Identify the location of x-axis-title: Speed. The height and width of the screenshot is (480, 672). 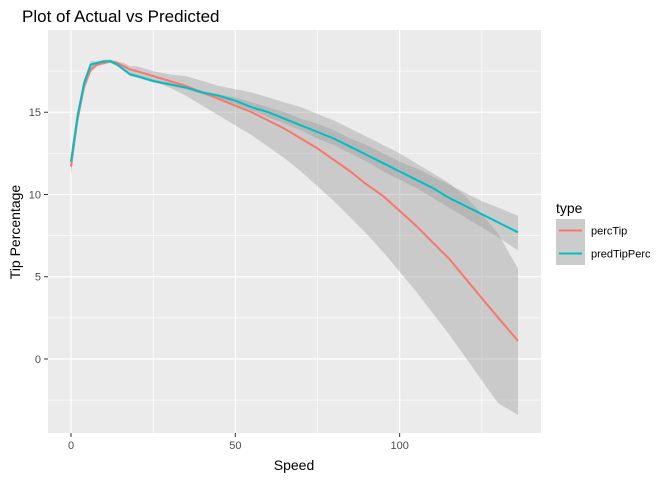
(294, 465).